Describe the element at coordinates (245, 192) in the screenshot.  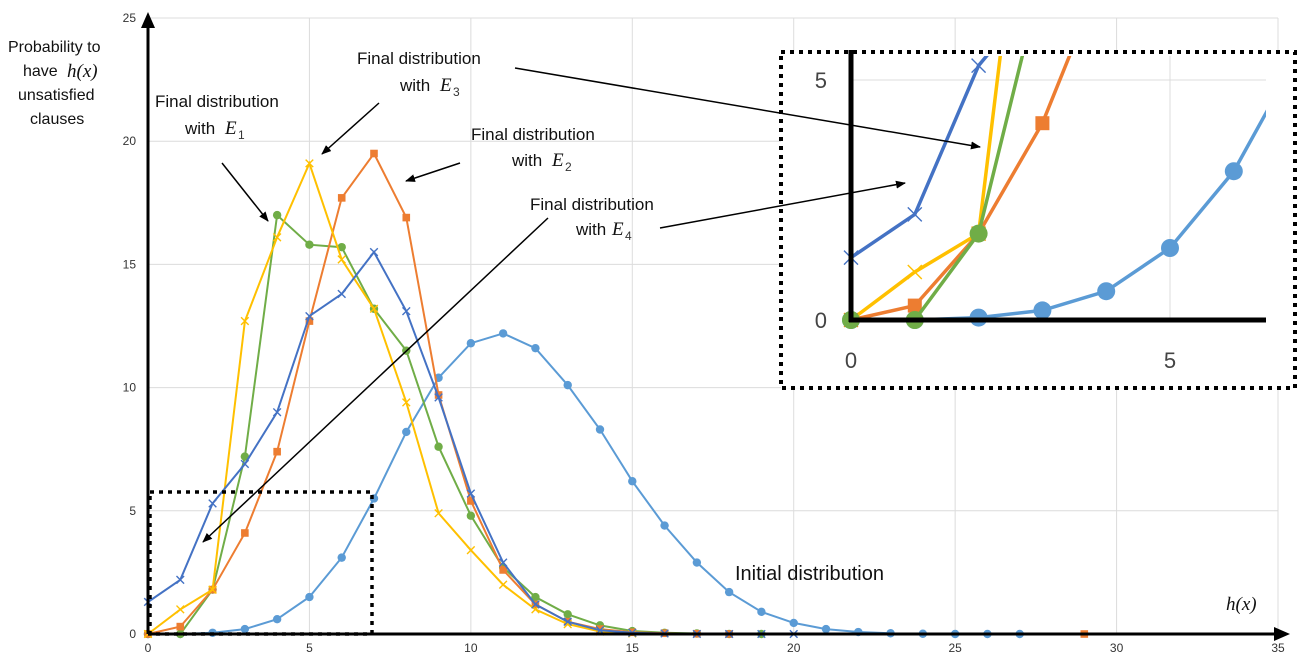
I see `annotation-e1-arrow` at that location.